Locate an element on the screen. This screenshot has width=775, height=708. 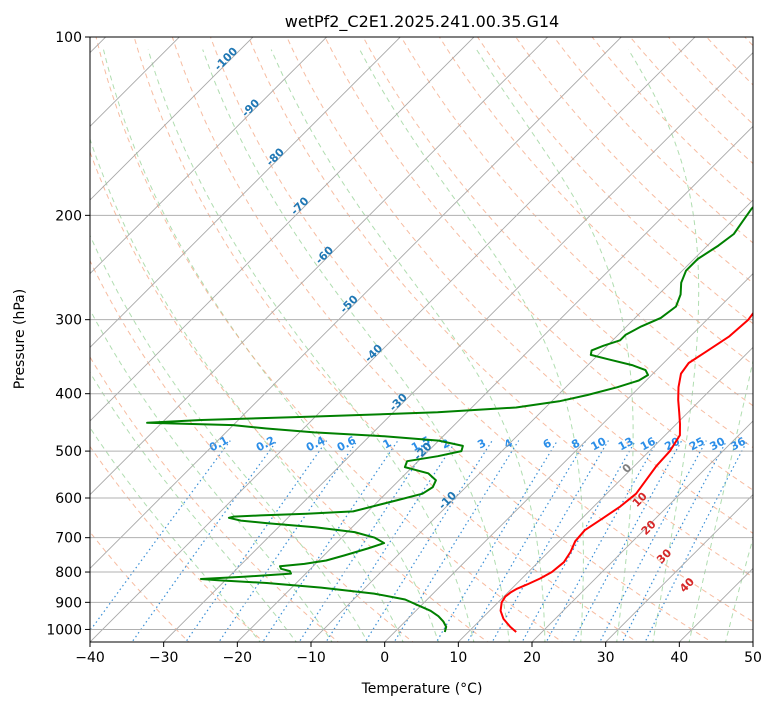
y-tick-label: 300 is located at coordinates (68, 321).